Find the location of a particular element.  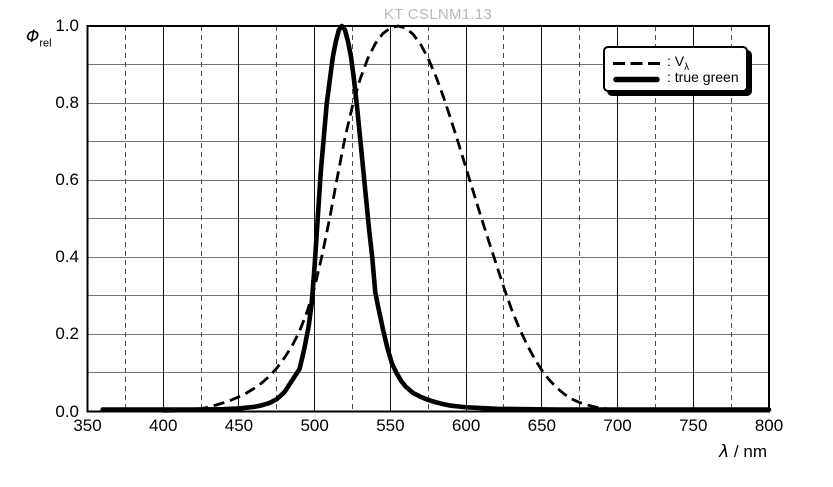

y-axis-label: Φrel is located at coordinates (39, 38).